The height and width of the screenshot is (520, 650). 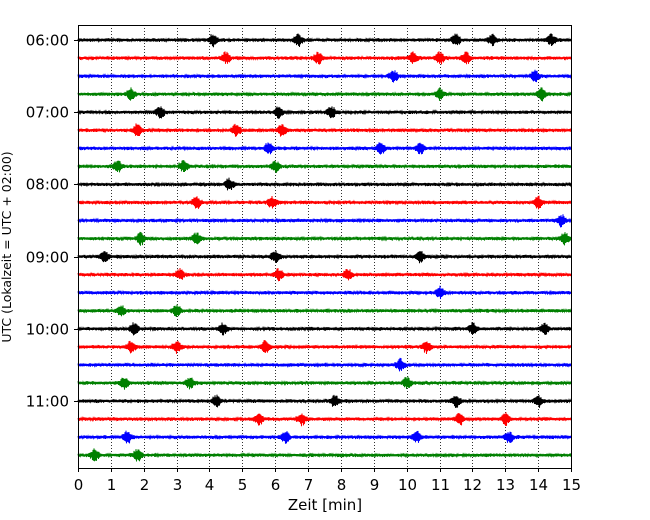 I want to click on y-tick-label: 10:00, so click(x=47, y=330).